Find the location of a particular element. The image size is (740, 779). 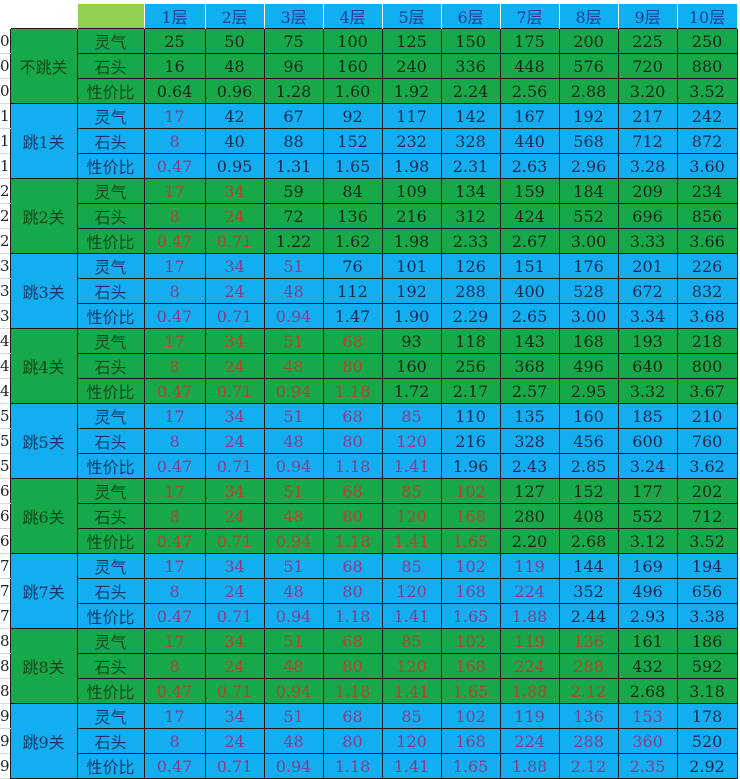

value-cell: 528 is located at coordinates (588, 291).